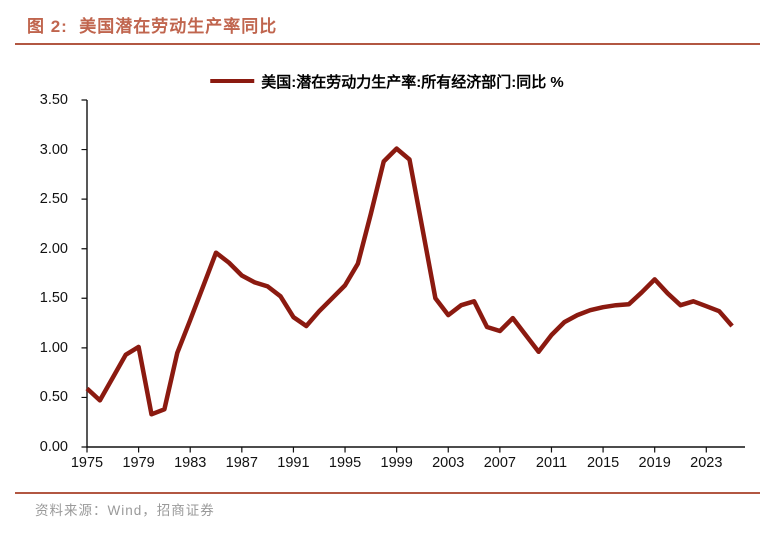 The width and height of the screenshot is (774, 540). I want to click on y-tick-label: 3.50, so click(53, 100).